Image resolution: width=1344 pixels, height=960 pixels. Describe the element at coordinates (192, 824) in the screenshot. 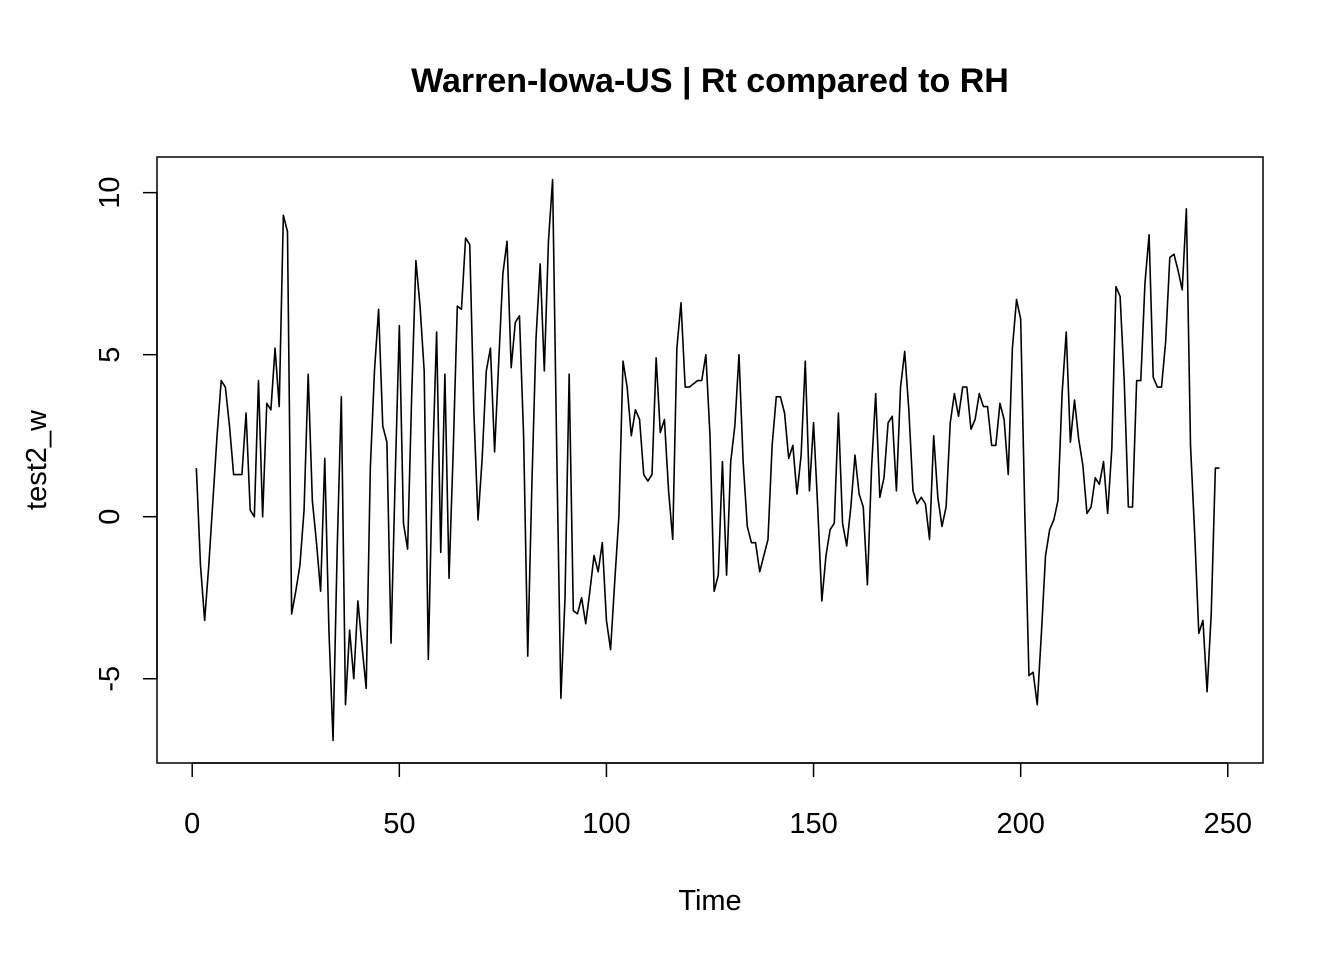

I see `x-tick-label: 0` at that location.